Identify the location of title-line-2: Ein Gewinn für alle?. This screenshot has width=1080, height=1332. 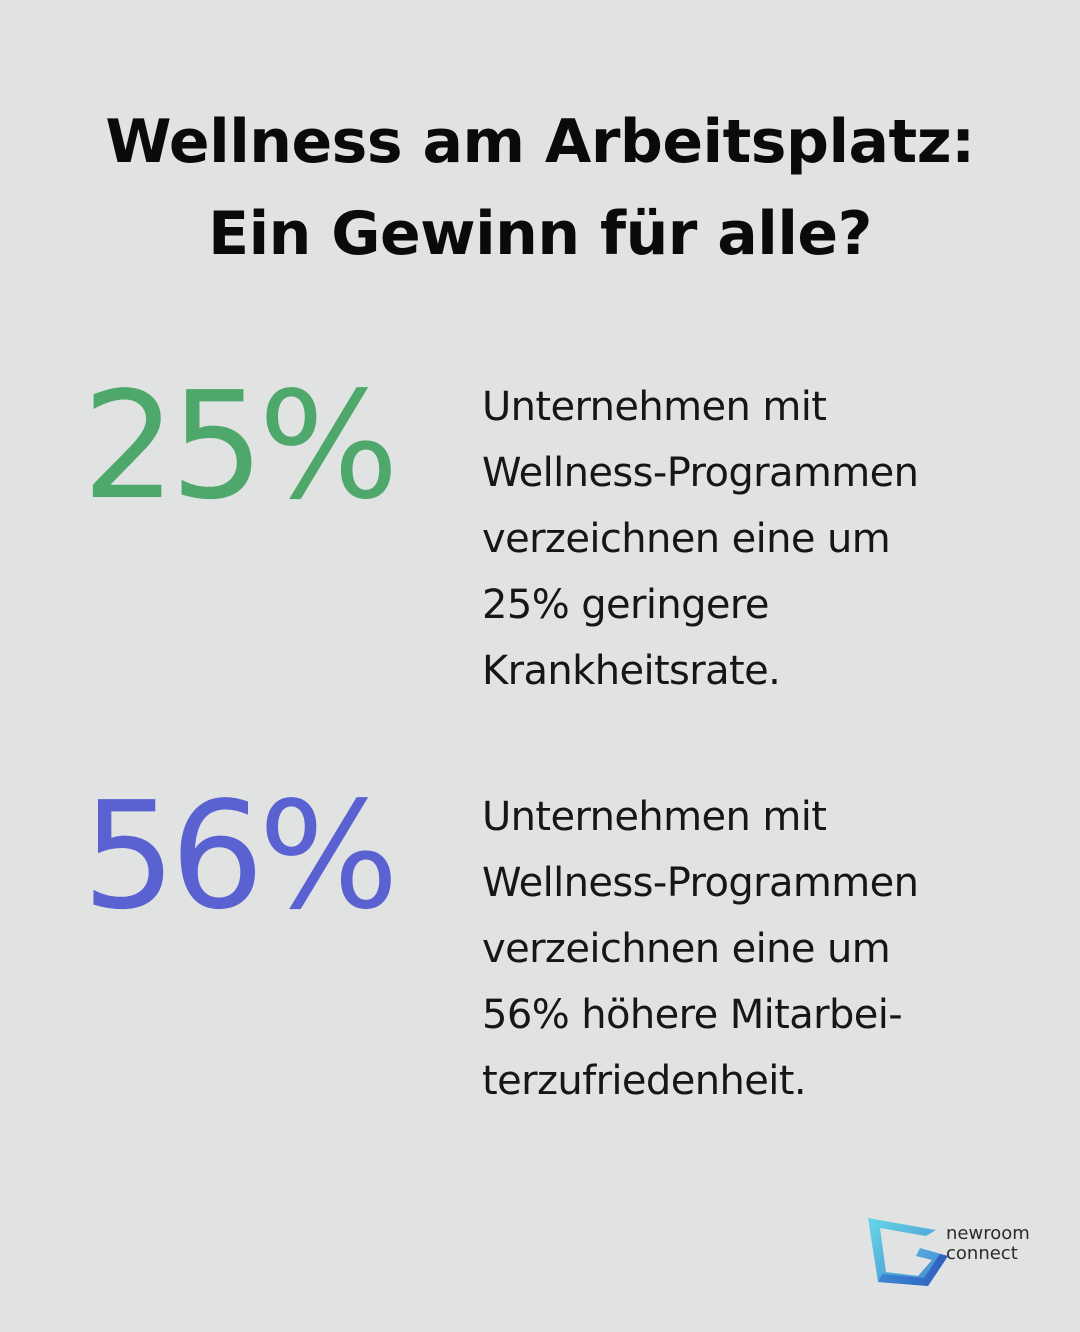
(540, 234).